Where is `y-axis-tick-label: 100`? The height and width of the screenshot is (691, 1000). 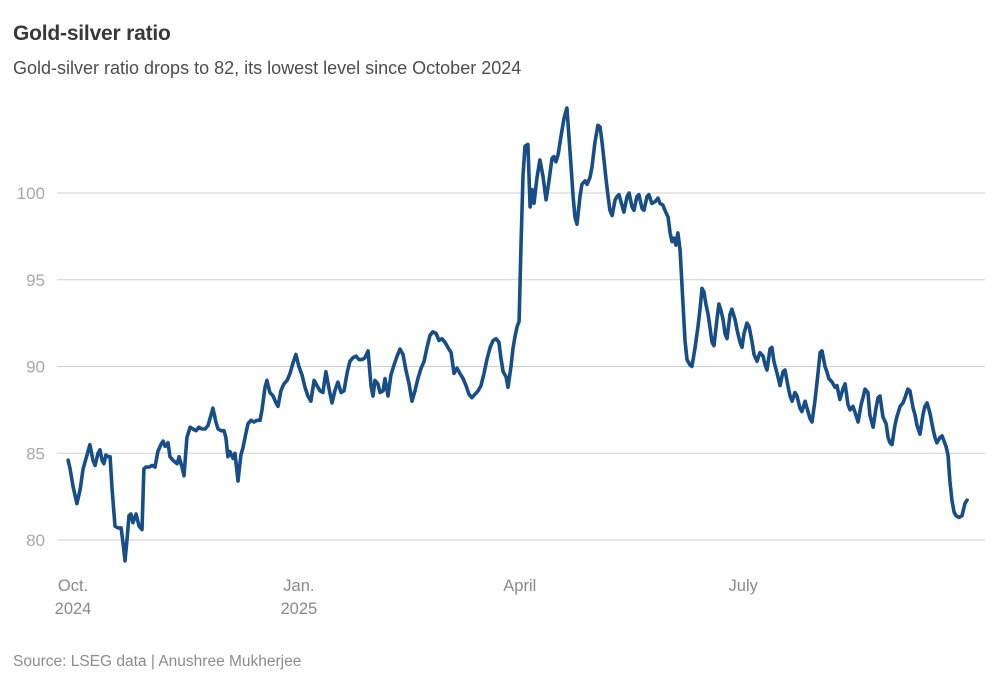
y-axis-tick-label: 100 is located at coordinates (31, 193).